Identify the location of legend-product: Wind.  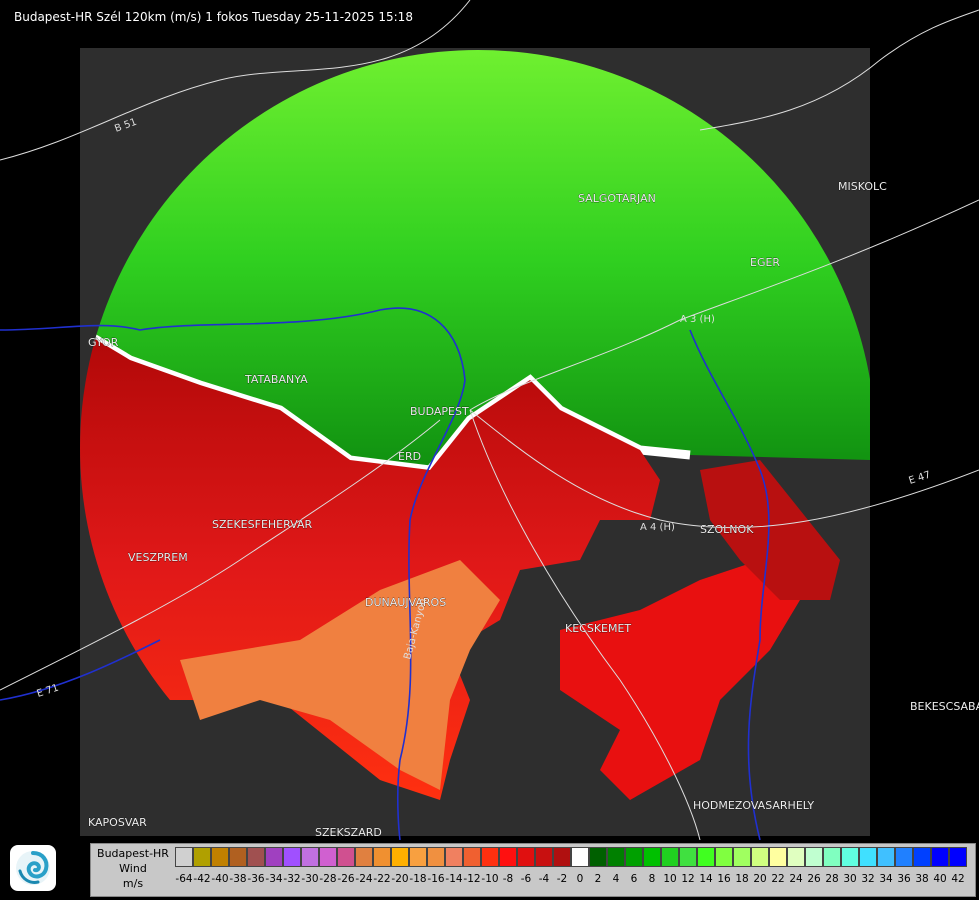
(133, 868).